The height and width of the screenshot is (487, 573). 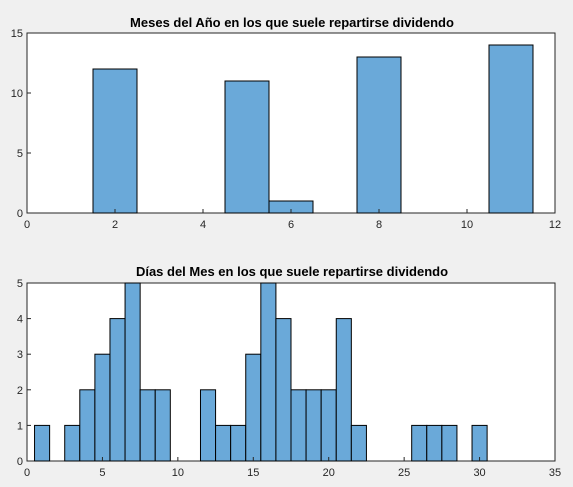 I want to click on days-y-tick-label: 1, so click(x=20, y=426).